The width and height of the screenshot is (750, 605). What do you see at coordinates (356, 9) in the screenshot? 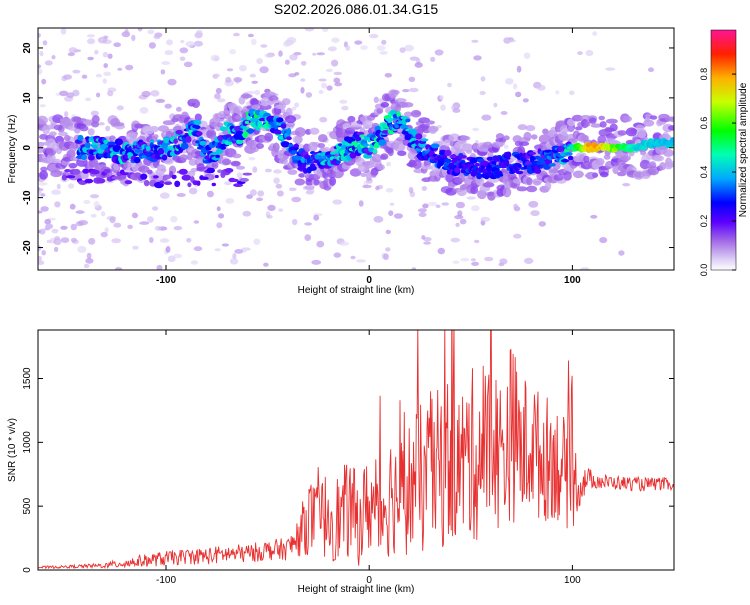
I see `figure-title: S202.2026.086.01.34.G15` at bounding box center [356, 9].